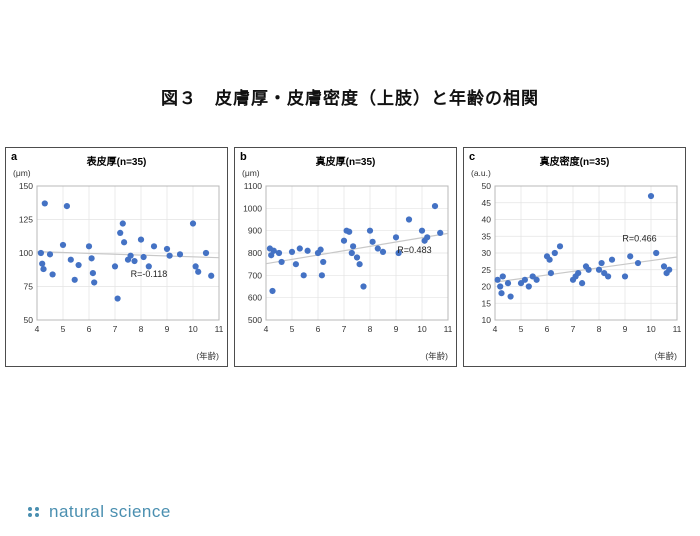 The height and width of the screenshot is (536, 700). I want to click on x-axis-label-b: (年齢), so click(436, 356).